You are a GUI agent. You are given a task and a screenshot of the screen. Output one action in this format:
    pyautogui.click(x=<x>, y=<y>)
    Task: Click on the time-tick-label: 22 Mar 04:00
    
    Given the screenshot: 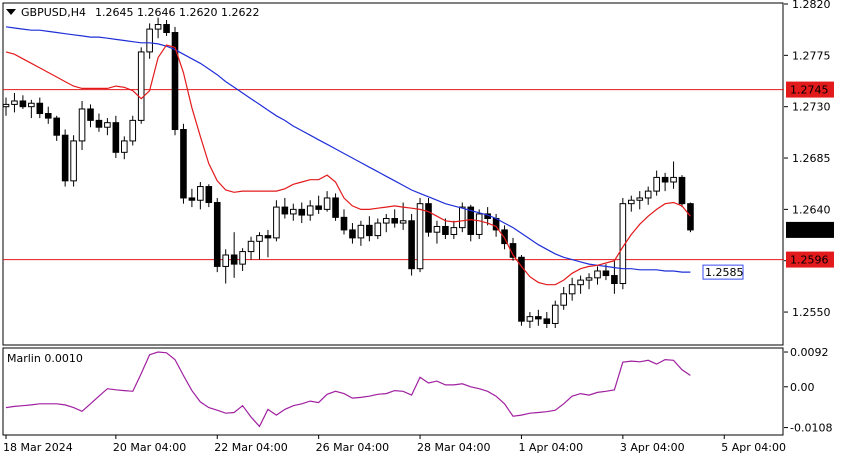 What is the action you would take?
    pyautogui.click(x=250, y=447)
    